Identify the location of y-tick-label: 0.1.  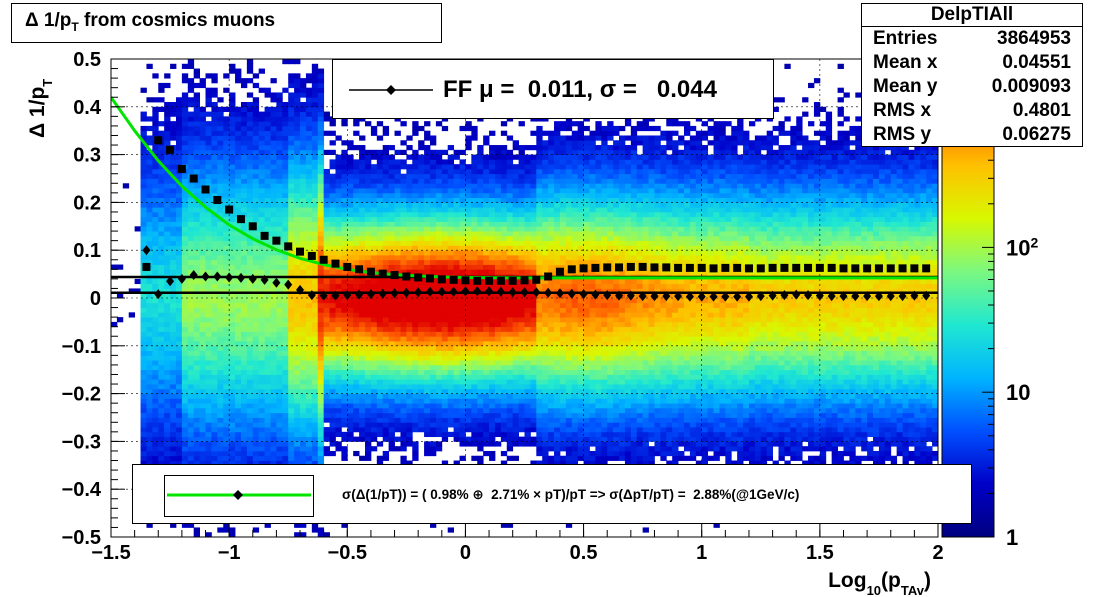
(87, 251).